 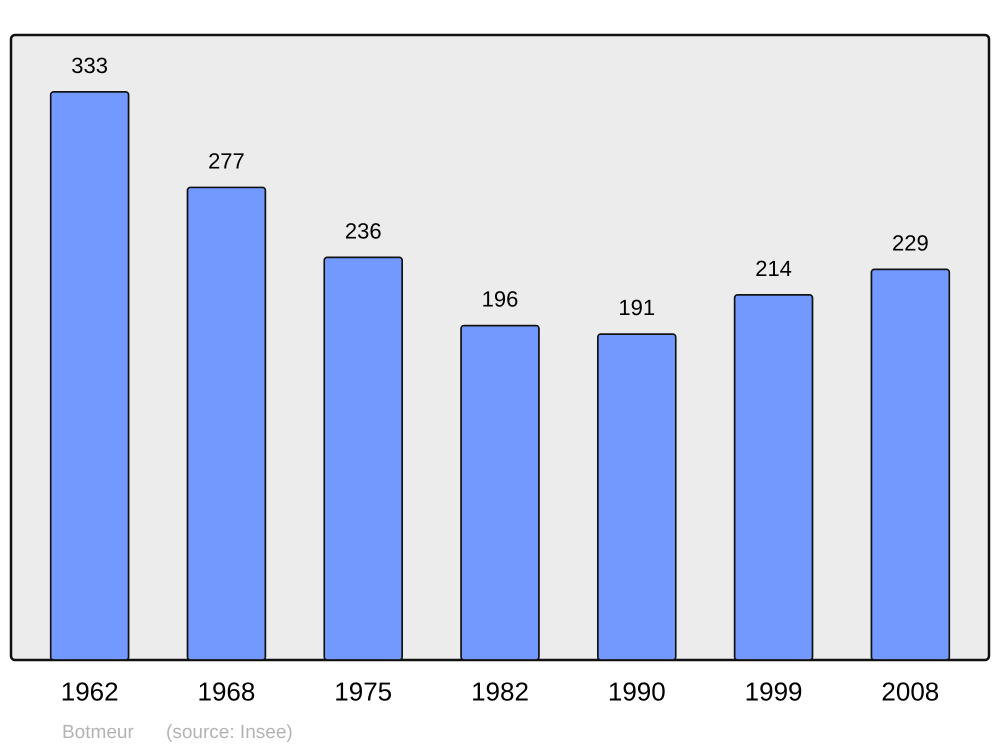 I want to click on text: Botmeur, so click(x=98, y=732).